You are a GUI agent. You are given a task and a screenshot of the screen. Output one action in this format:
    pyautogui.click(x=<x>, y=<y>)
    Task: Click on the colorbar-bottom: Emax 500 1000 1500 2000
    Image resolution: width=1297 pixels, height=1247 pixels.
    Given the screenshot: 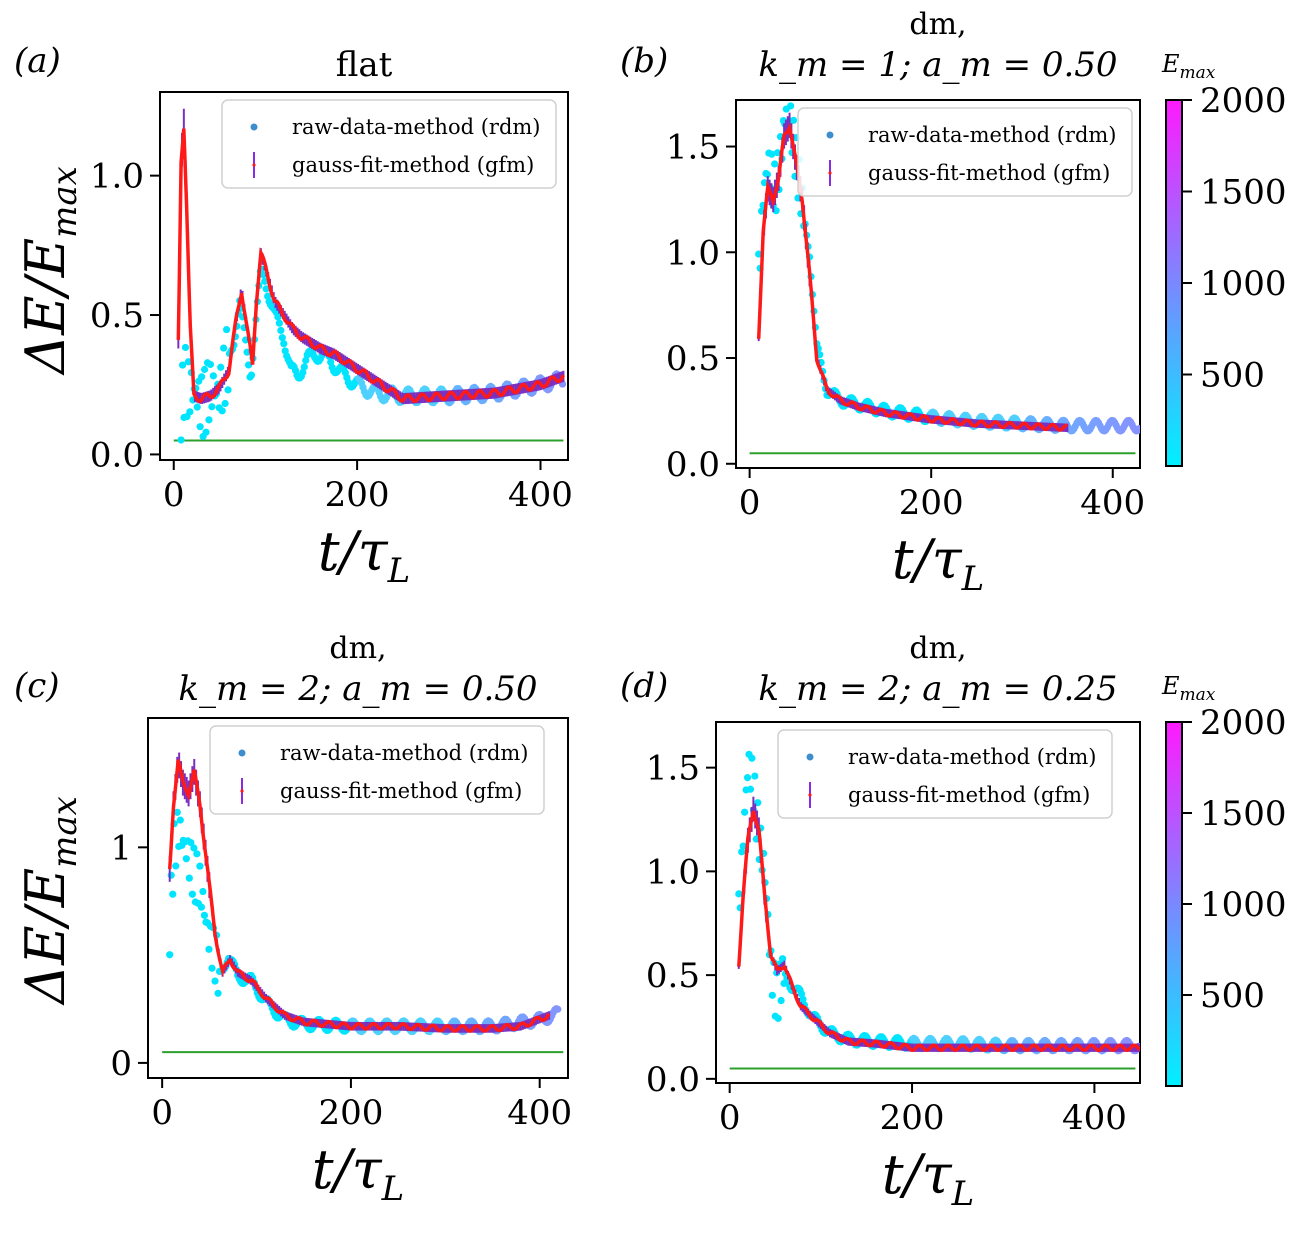 What is the action you would take?
    pyautogui.click(x=1224, y=879)
    